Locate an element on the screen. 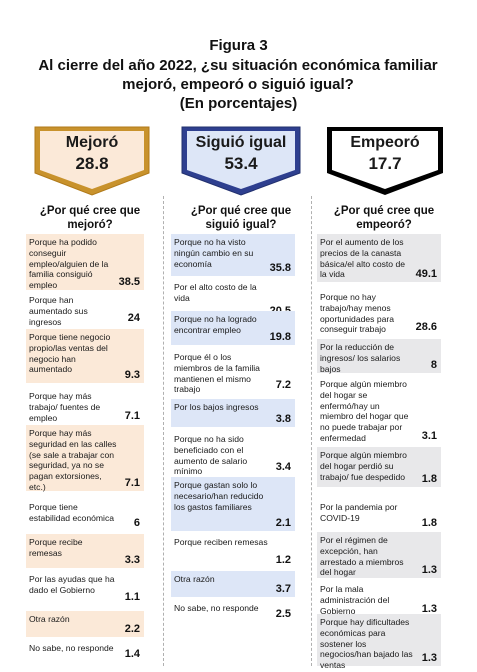  reason-value: 19.8 is located at coordinates (280, 337).